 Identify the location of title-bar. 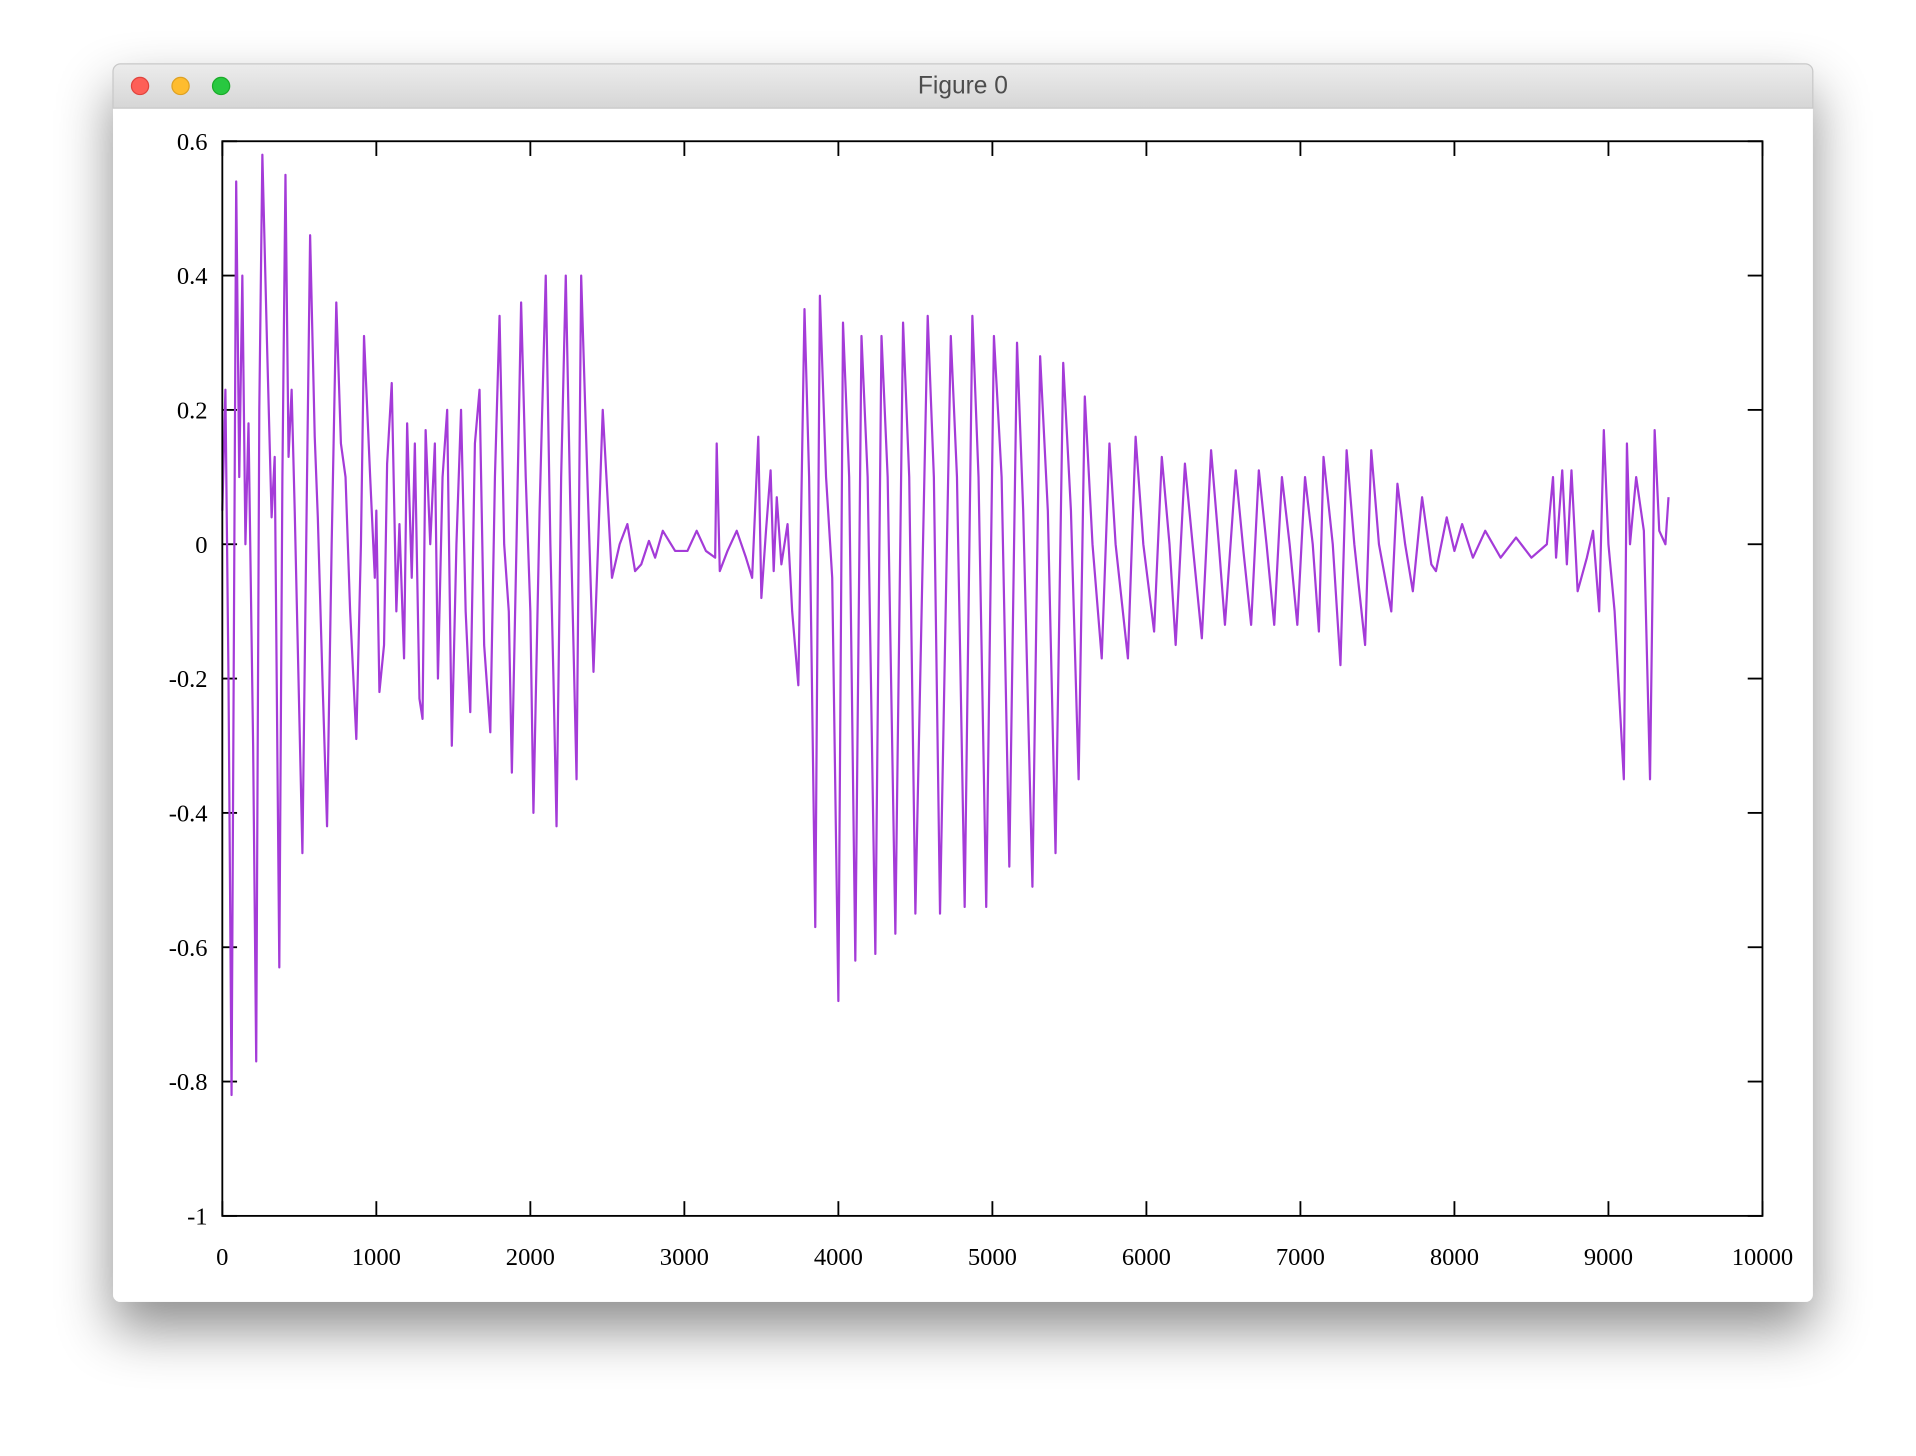
(963, 86).